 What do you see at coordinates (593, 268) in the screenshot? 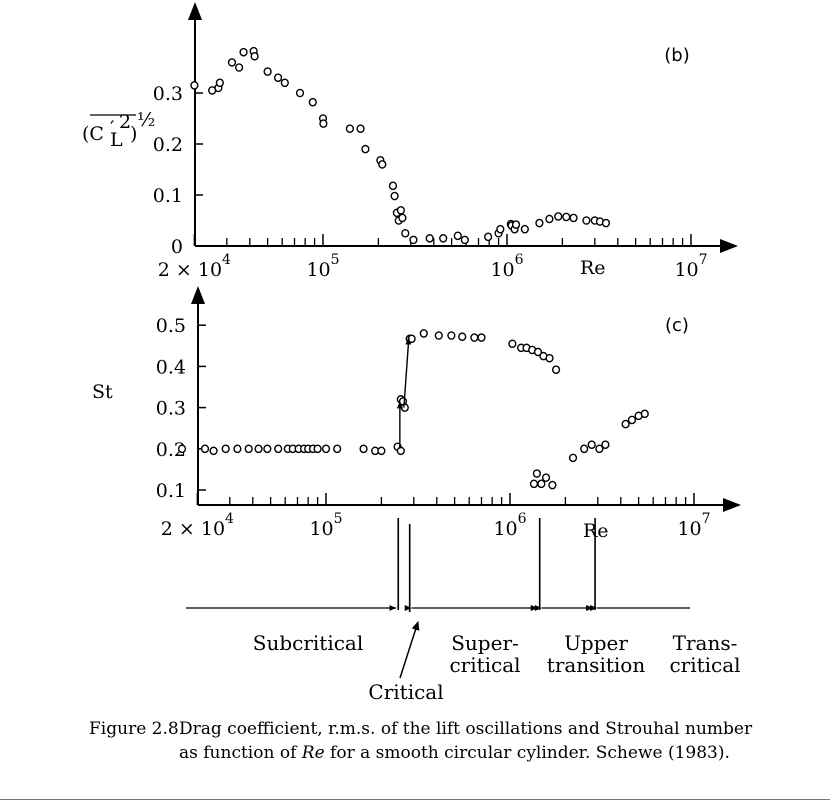
I see `panel-b-x-label: Re` at bounding box center [593, 268].